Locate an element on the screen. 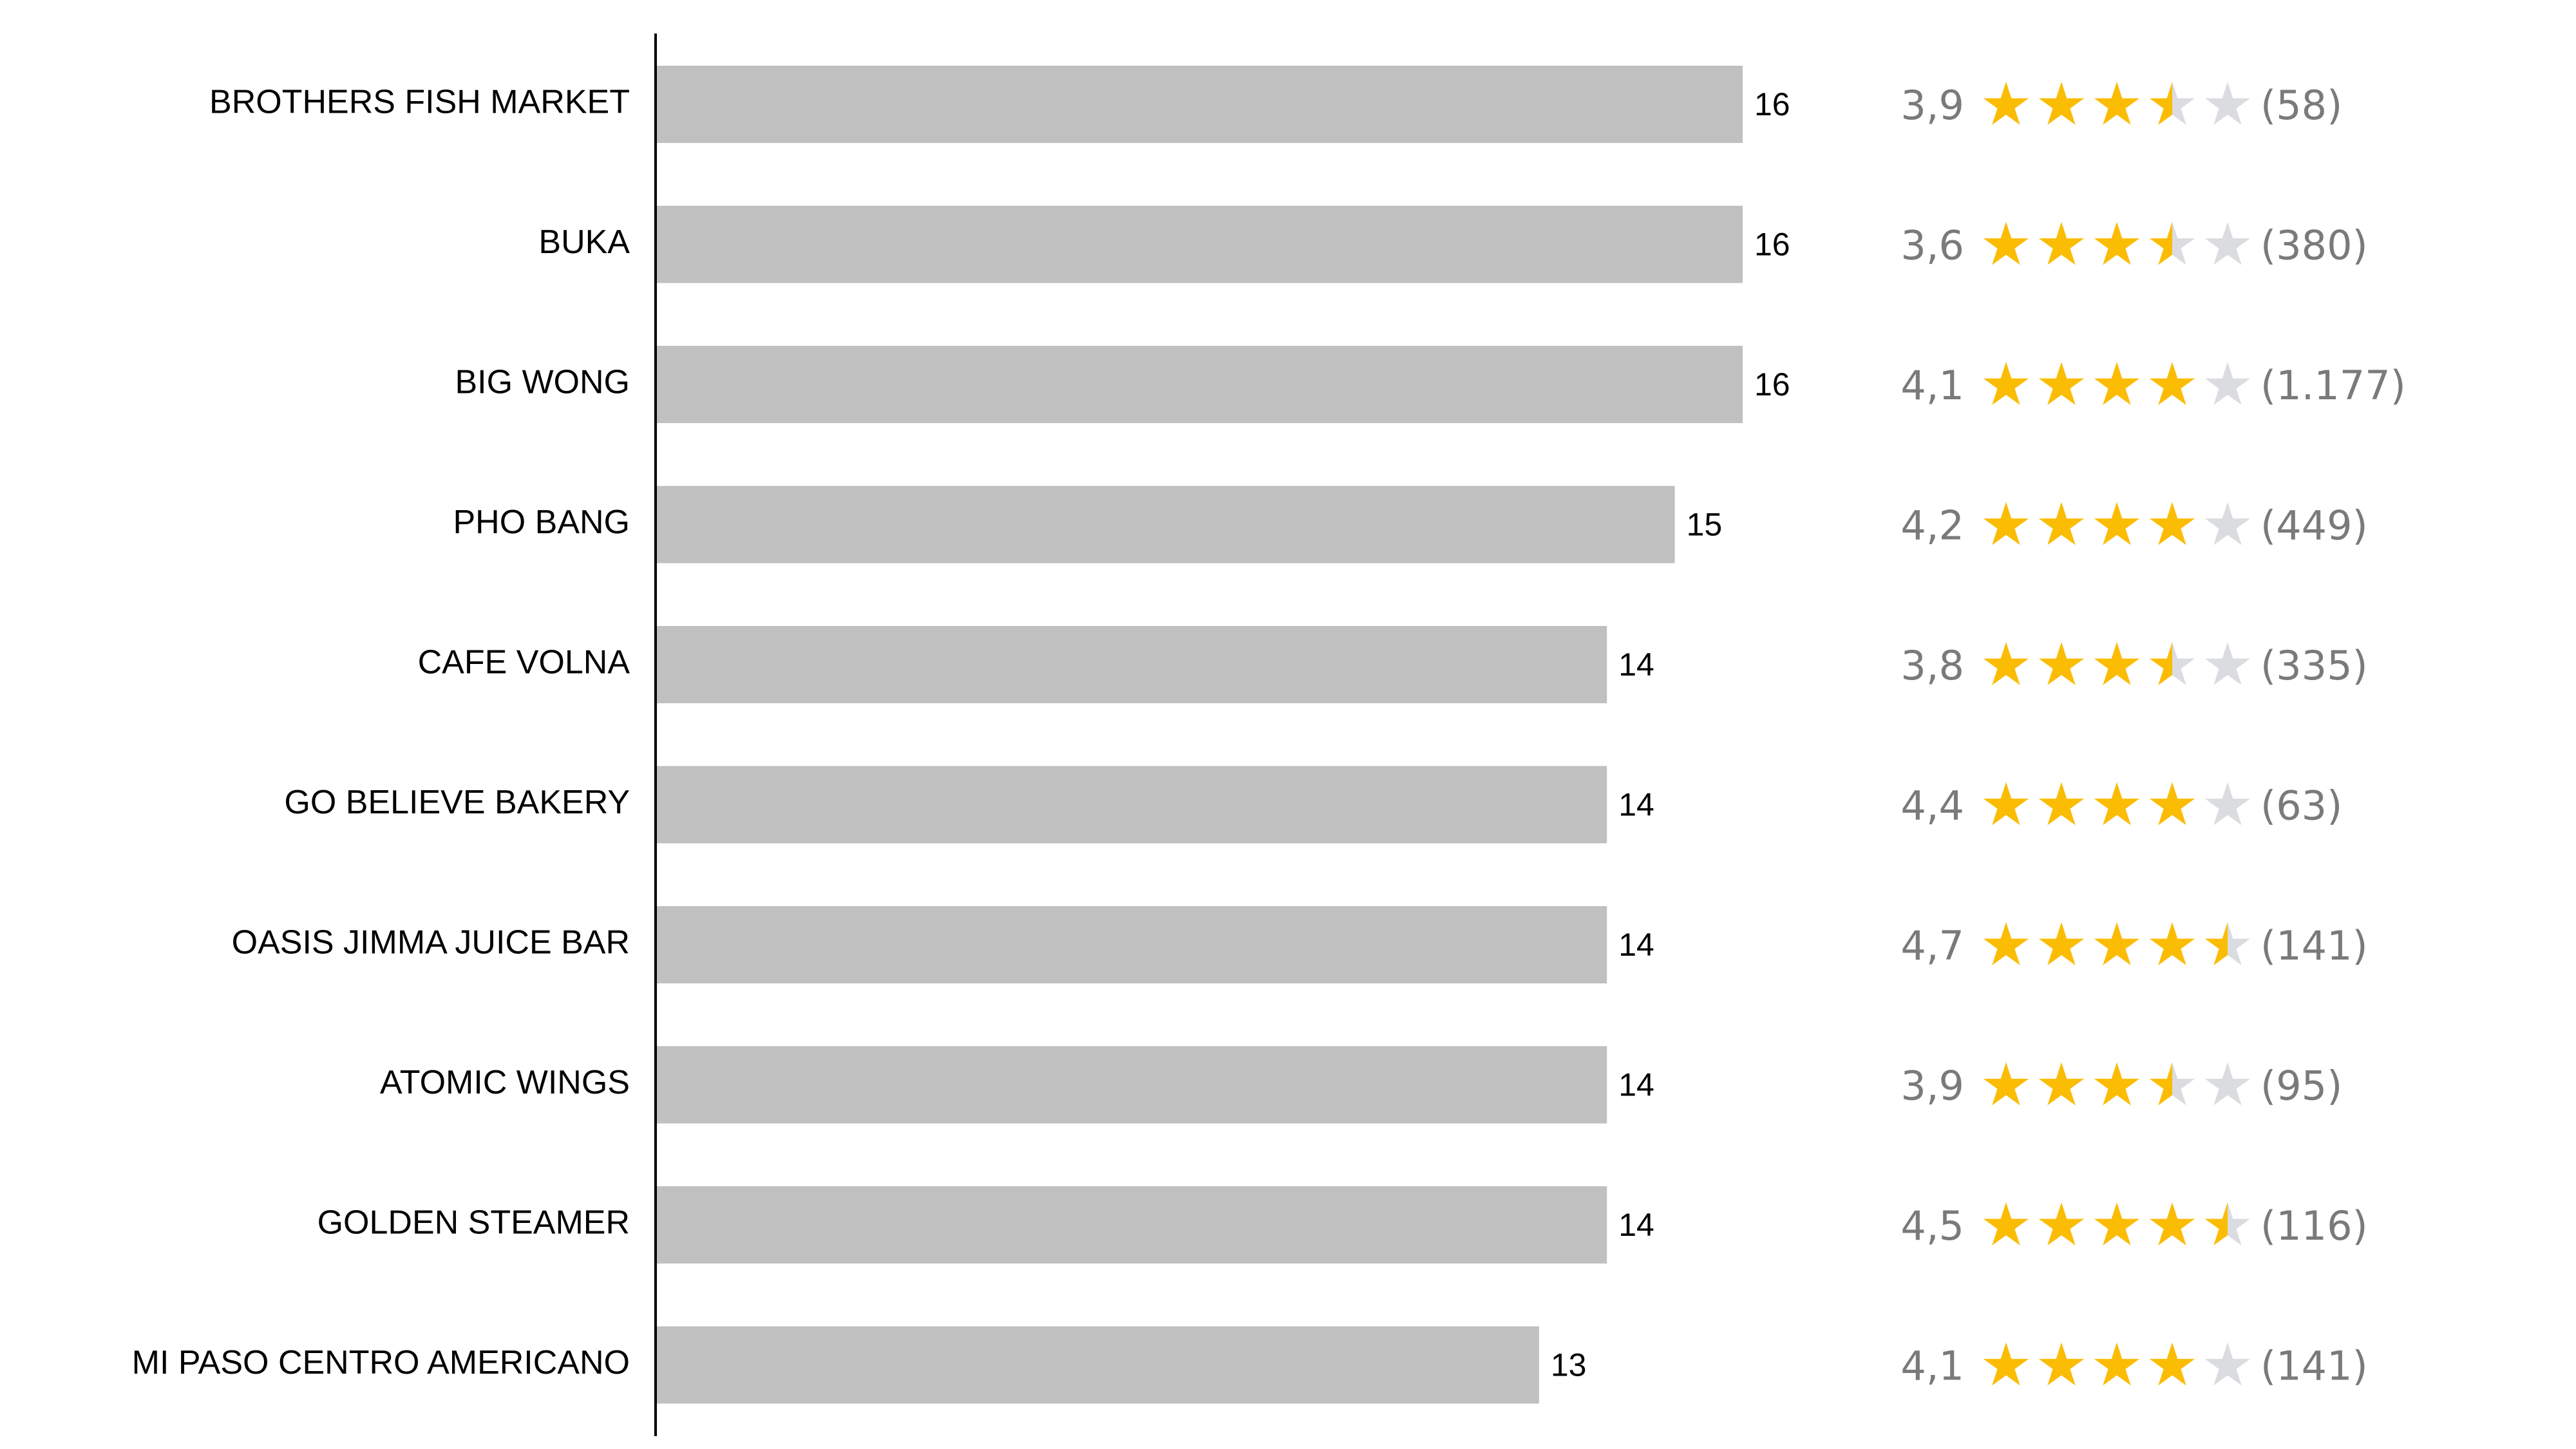 The image size is (2576, 1449). rating-value: 3,8 is located at coordinates (1932, 665).